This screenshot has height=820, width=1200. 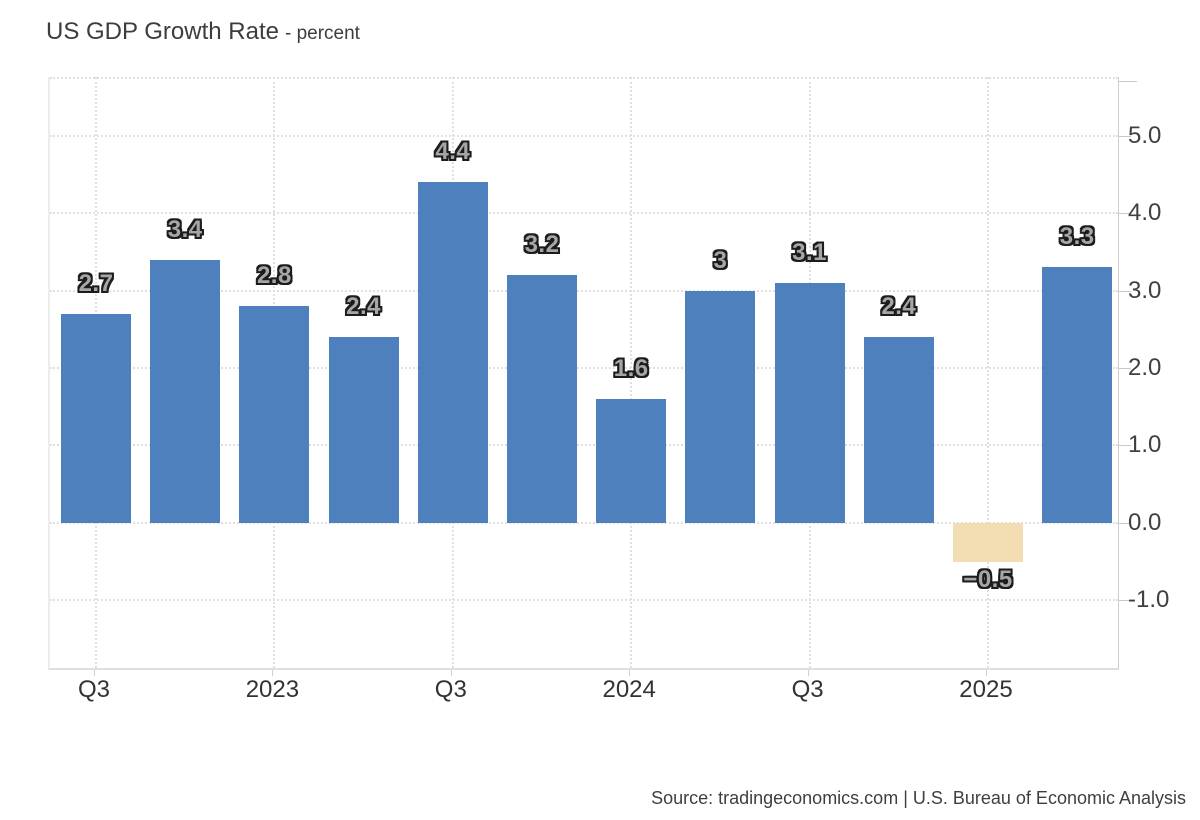 I want to click on y-axis-label: 0.0, so click(x=1145, y=522).